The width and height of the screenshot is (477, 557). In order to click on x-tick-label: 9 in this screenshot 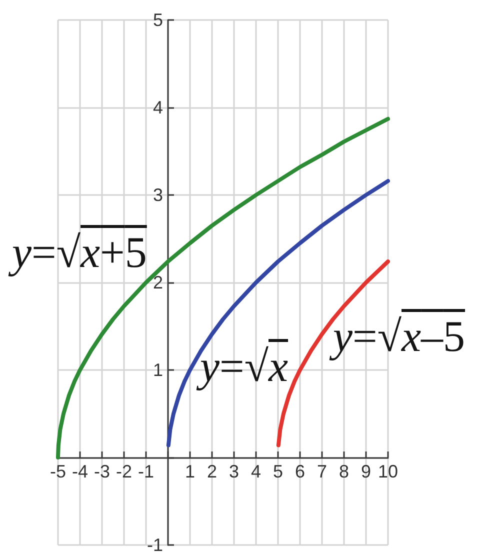, I will do `click(366, 472)`.